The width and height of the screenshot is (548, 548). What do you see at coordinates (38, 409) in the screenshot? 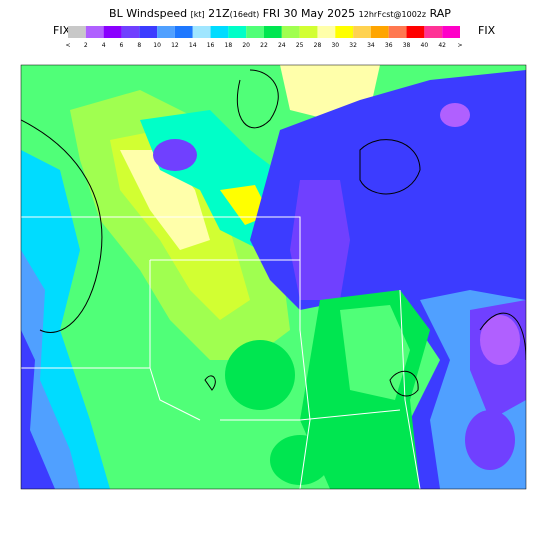
I see `field-blue` at bounding box center [38, 409].